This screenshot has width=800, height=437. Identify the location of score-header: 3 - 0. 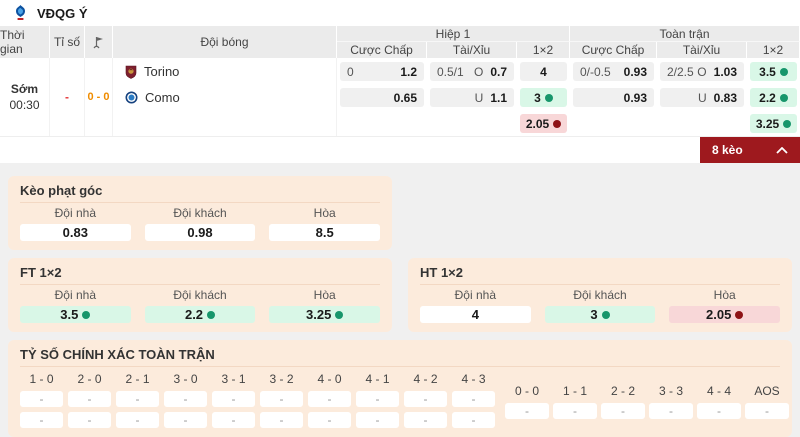
(185, 379).